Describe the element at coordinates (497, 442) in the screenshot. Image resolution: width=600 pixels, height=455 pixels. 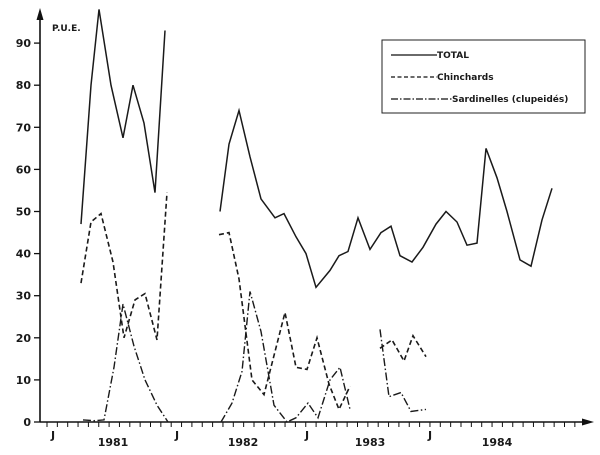
I see `x-year-label: 1984` at that location.